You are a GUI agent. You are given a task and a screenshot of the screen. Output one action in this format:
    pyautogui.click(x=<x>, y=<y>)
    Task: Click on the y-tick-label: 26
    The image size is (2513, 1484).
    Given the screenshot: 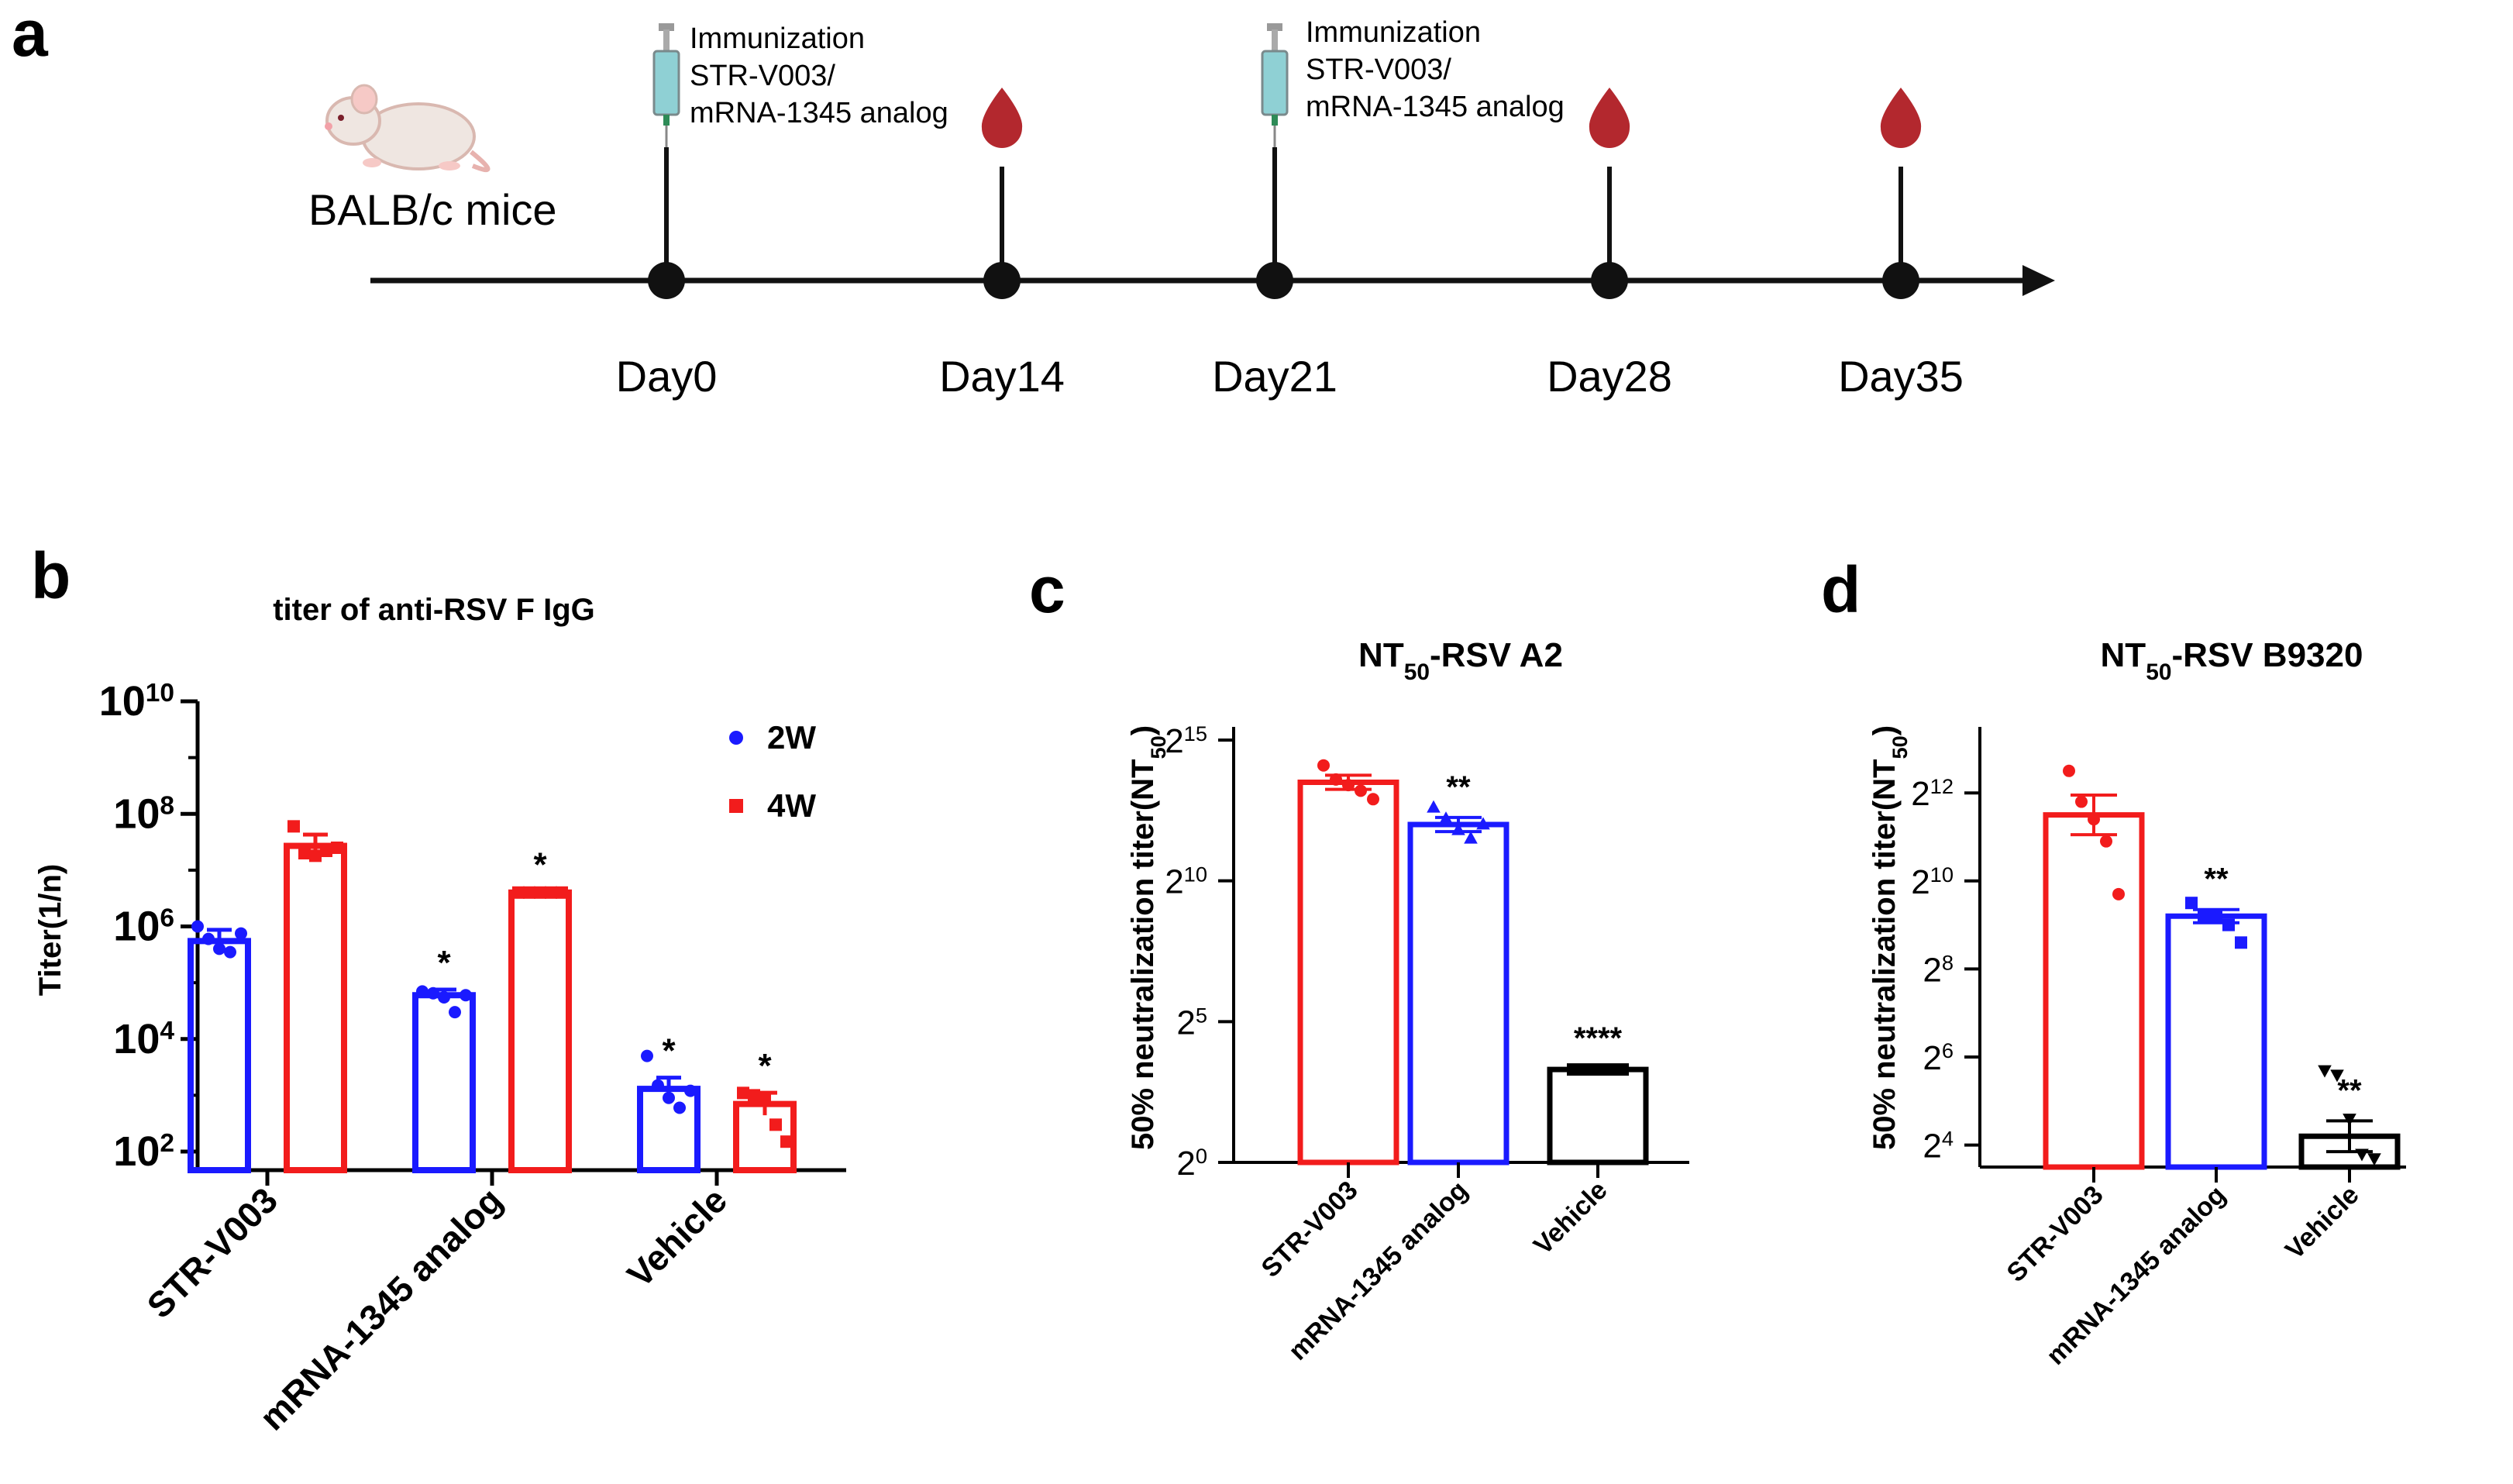 What is the action you would take?
    pyautogui.click(x=1938, y=1058)
    